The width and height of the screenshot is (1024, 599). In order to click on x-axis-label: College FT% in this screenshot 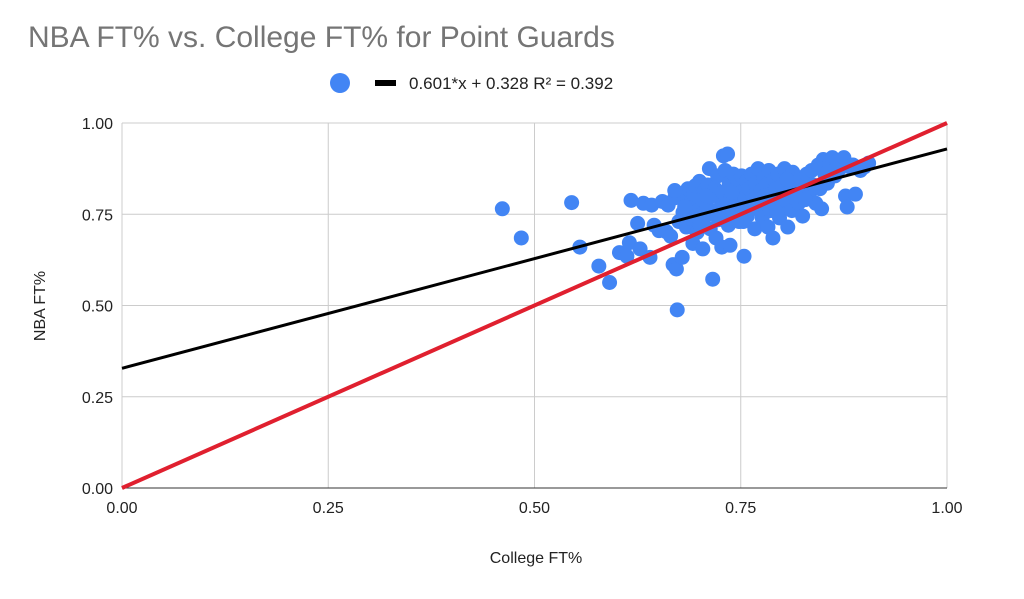, I will do `click(536, 558)`.